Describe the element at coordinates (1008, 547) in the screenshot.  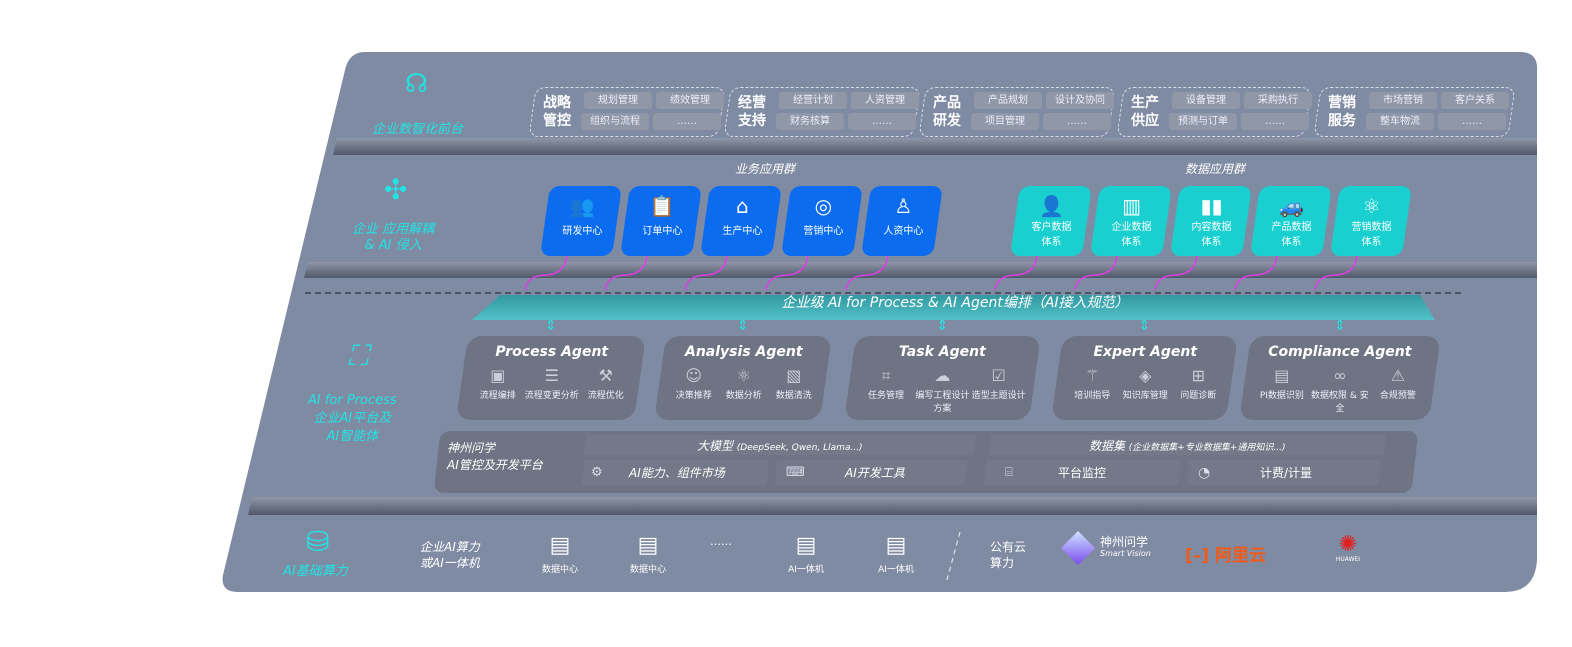
I see `public-cloud-line1: 公有云` at that location.